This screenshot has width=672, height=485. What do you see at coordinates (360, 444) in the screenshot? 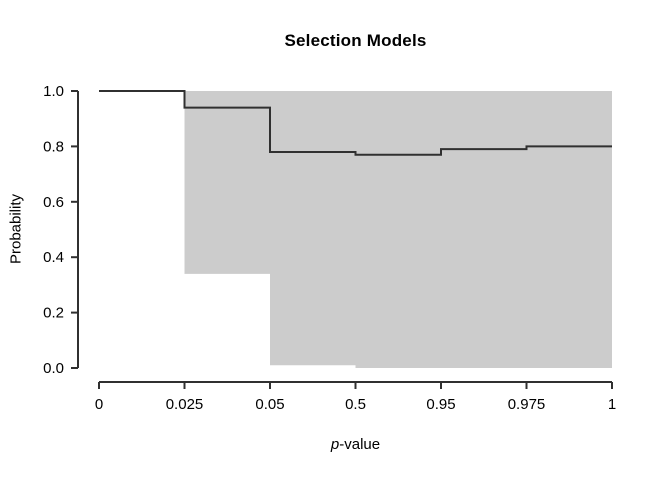
I see `x-axis-label-rest: -value` at bounding box center [360, 444].